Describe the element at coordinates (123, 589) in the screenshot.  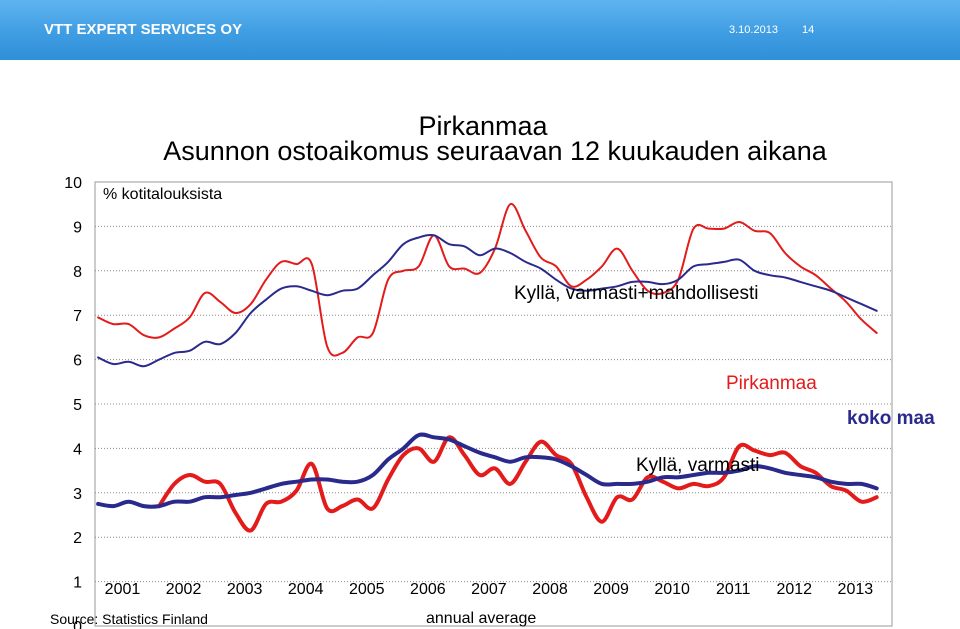
I see `x-tick-label: 2001` at that location.